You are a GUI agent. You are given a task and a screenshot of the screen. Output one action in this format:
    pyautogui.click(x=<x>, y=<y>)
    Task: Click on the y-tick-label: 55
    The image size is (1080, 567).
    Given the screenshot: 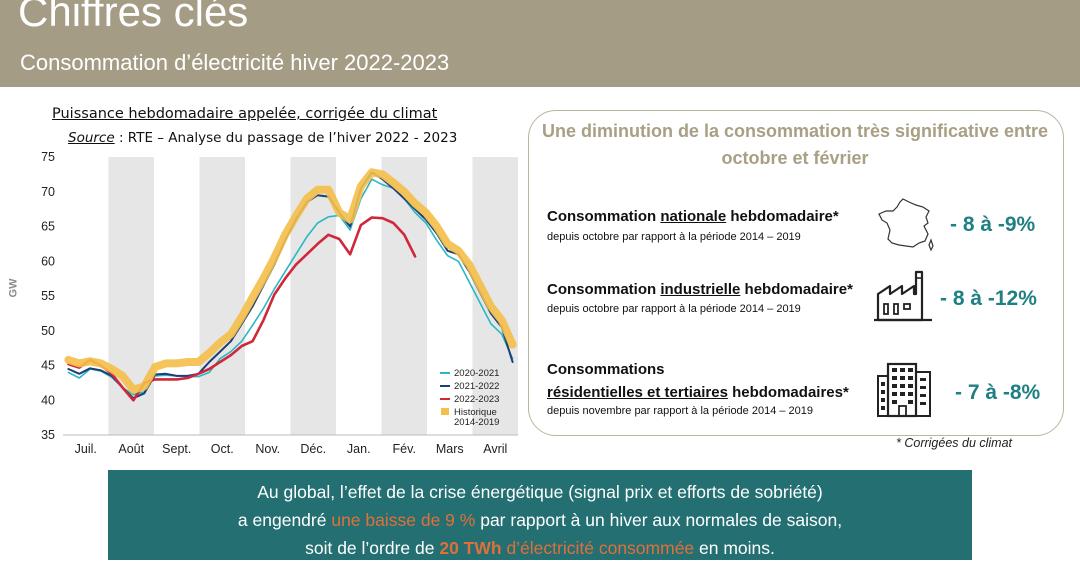 What is the action you would take?
    pyautogui.click(x=48, y=296)
    